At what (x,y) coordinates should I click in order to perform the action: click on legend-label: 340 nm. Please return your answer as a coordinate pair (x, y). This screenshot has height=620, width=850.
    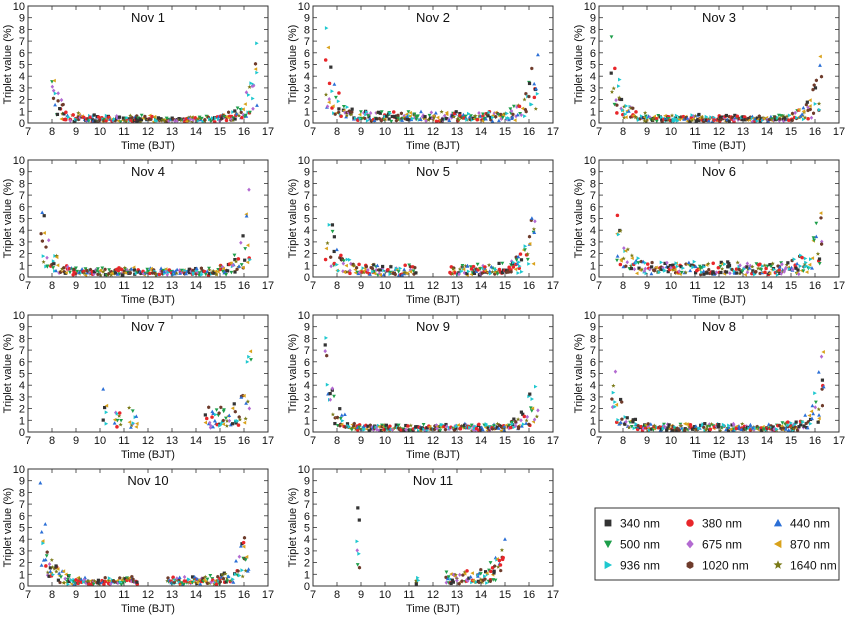
    Looking at the image, I should click on (640, 524).